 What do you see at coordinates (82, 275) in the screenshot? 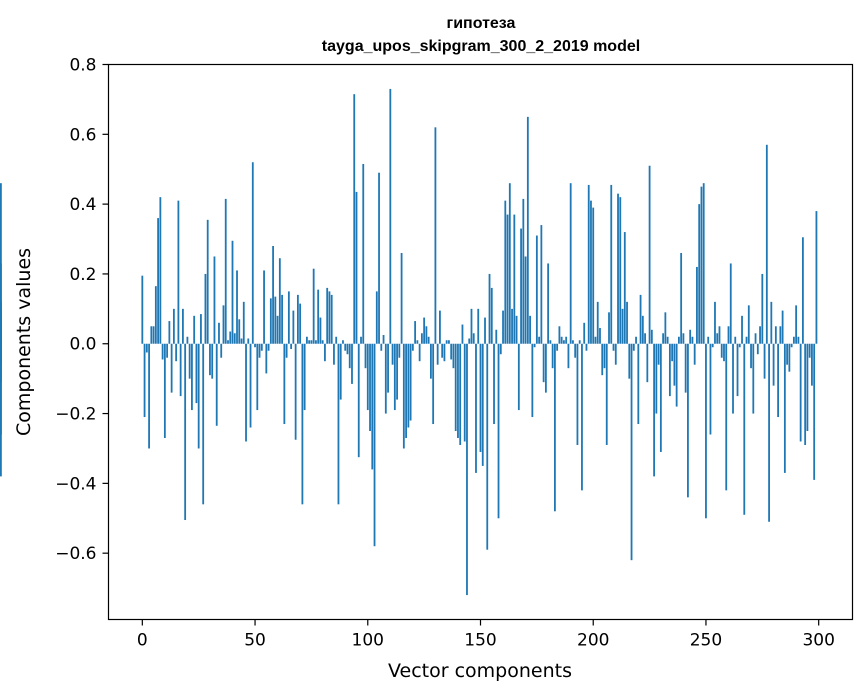
I see `y-tick-label: 0.2` at bounding box center [82, 275].